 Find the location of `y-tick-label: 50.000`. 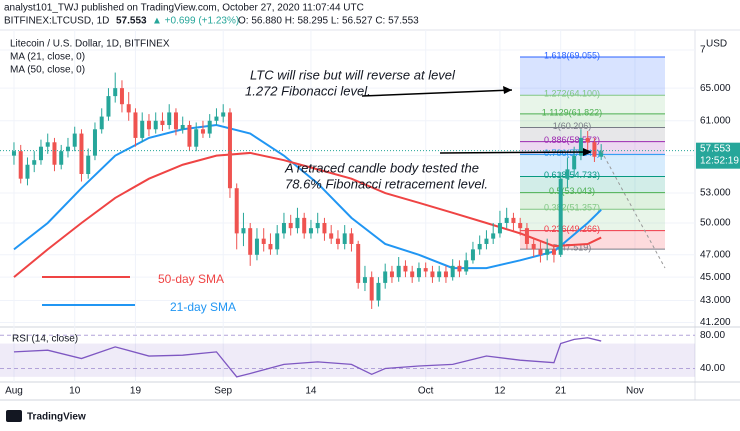

y-tick-label: 50.000 is located at coordinates (715, 223).